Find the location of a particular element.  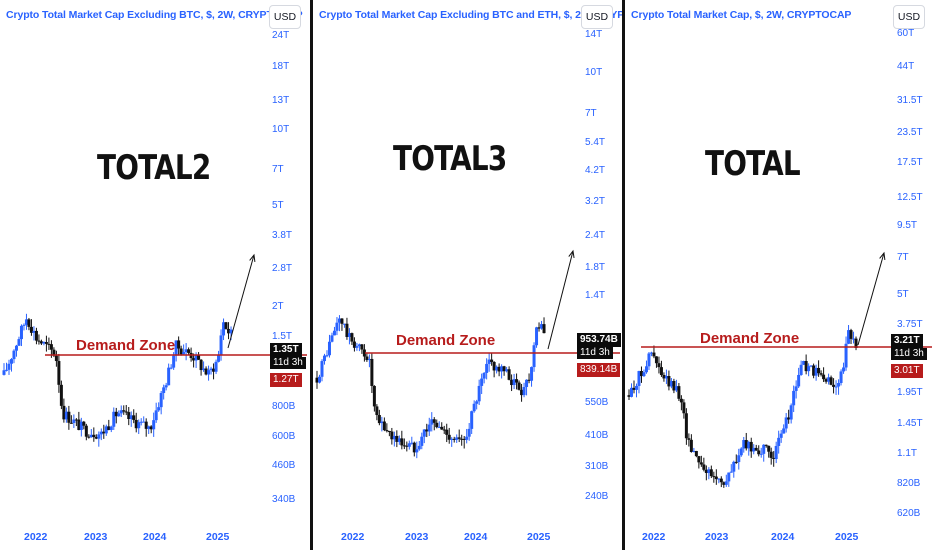

x-tick-label: 2023 is located at coordinates (717, 537).